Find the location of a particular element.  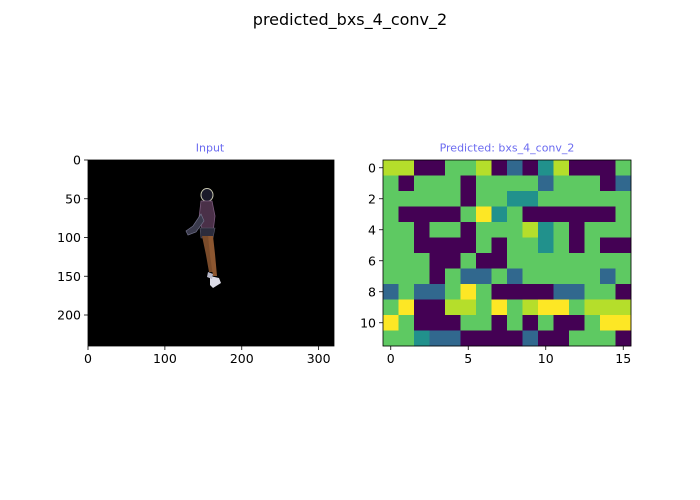

input-ytick-label: 150 is located at coordinates (69, 276).